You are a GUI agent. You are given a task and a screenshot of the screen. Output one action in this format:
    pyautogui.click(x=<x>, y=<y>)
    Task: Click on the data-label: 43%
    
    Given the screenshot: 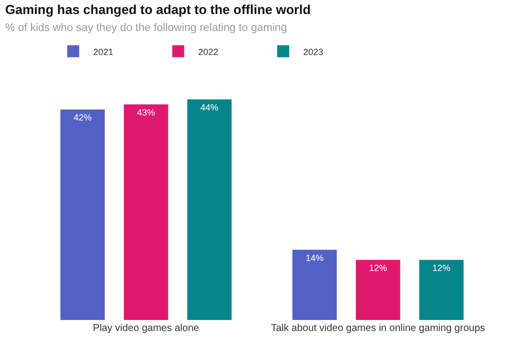 What is the action you would take?
    pyautogui.click(x=146, y=112)
    